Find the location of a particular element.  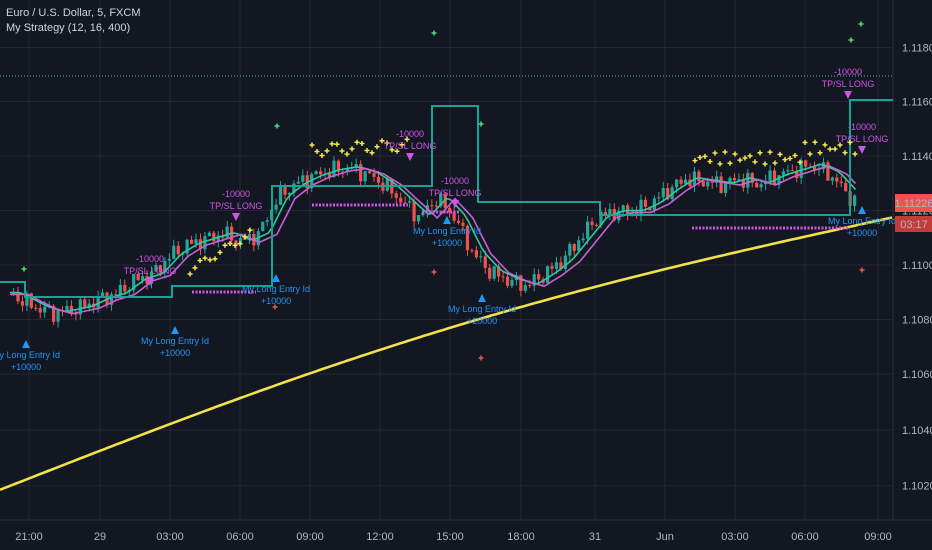

entry-arrow is located at coordinates (482, 298).